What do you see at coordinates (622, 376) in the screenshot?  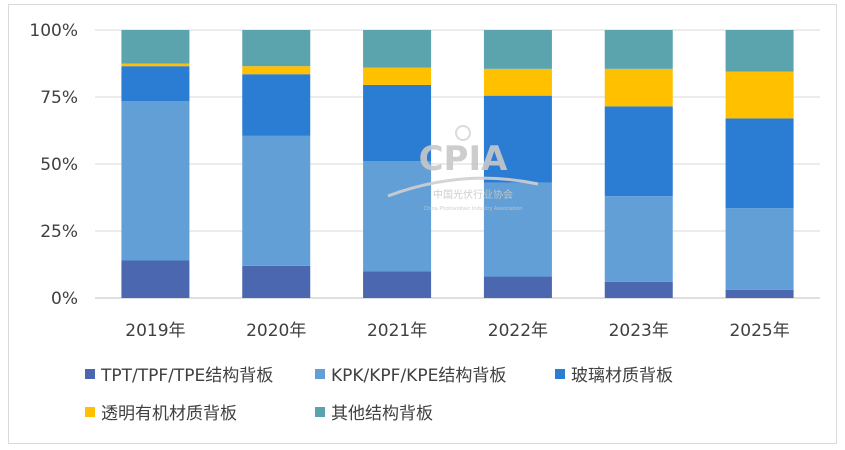 I see `legend-label: 玻璃材质背板` at bounding box center [622, 376].